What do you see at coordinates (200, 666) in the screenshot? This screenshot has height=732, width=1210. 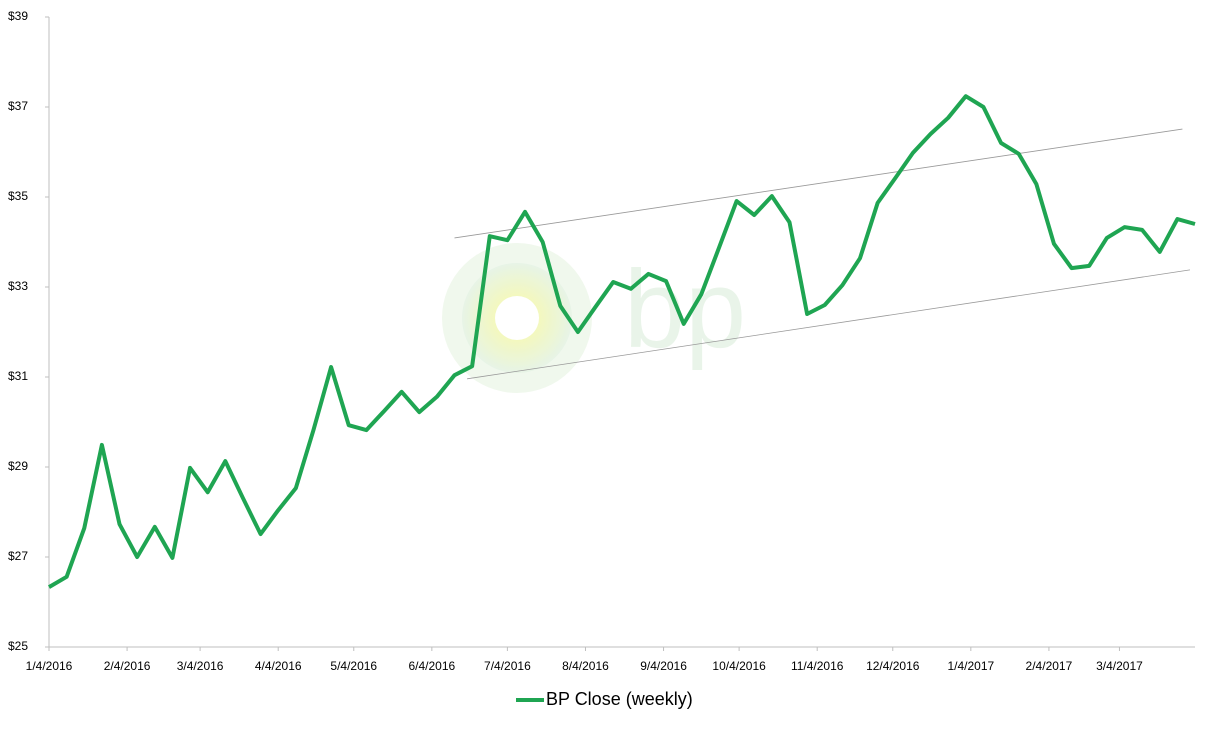 I see `x-tick-label: 3/4/2016` at bounding box center [200, 666].